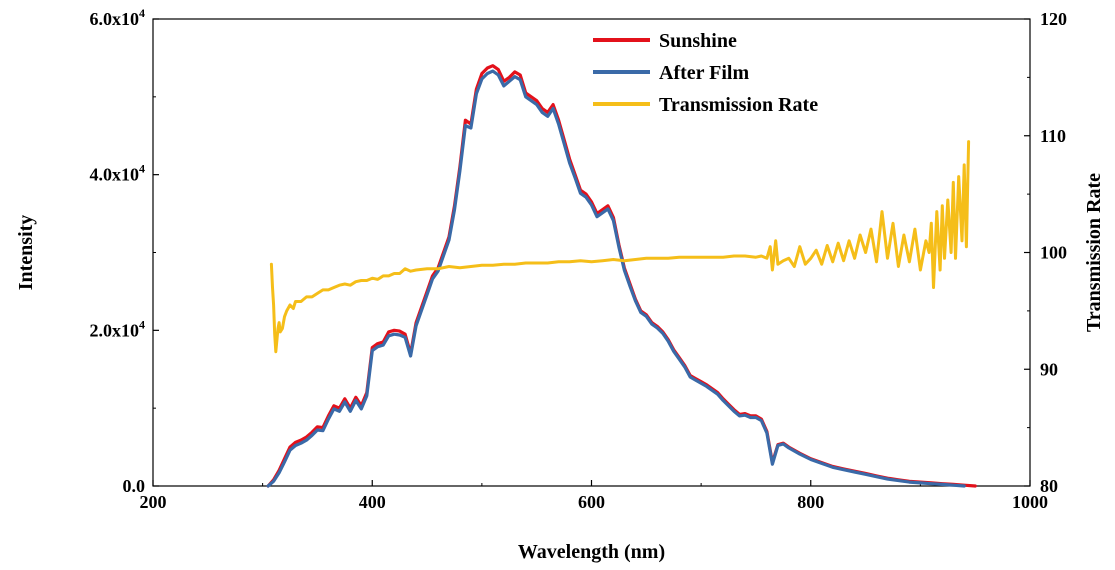 The image size is (1115, 570). I want to click on legend-label: After Film, so click(704, 73).